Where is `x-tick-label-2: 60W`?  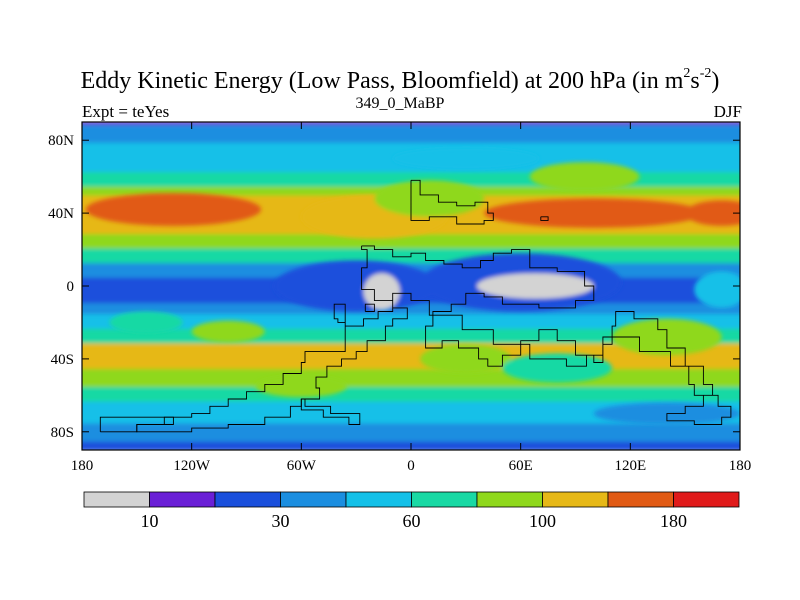
x-tick-label-2: 60W is located at coordinates (302, 466).